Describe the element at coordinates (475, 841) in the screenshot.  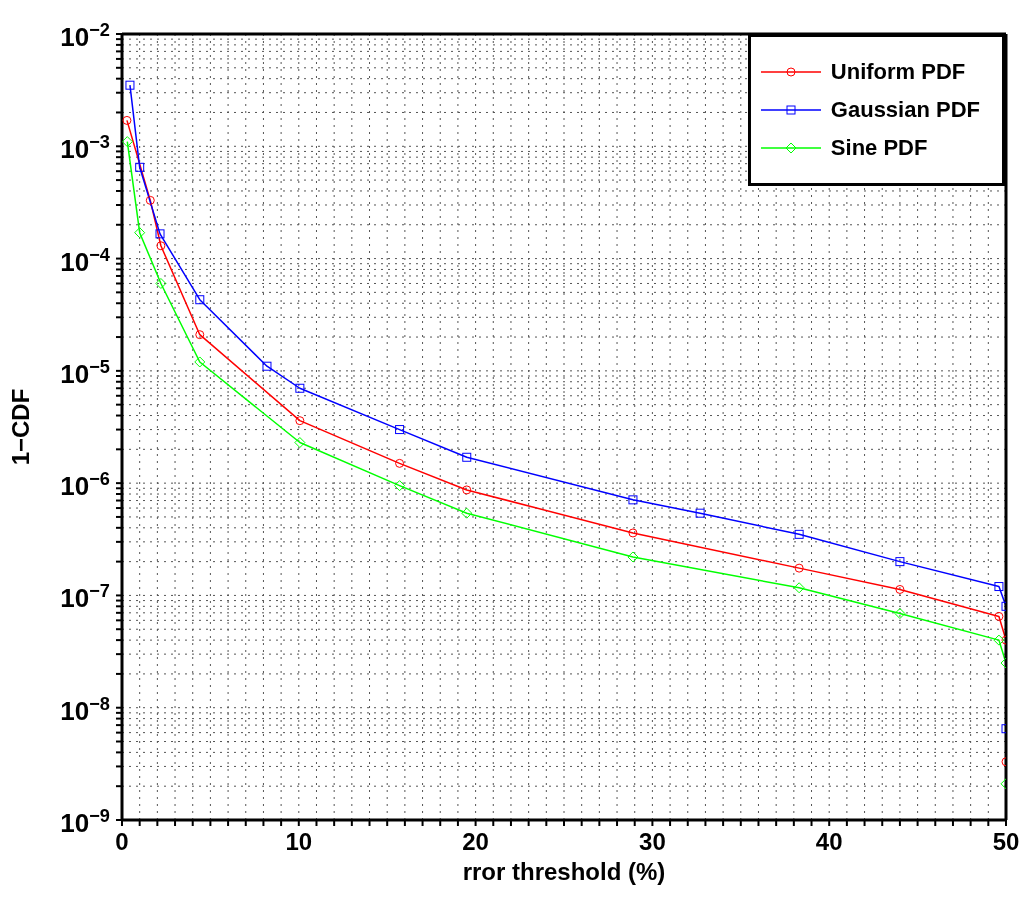
I see `x-tick-label: 20` at that location.